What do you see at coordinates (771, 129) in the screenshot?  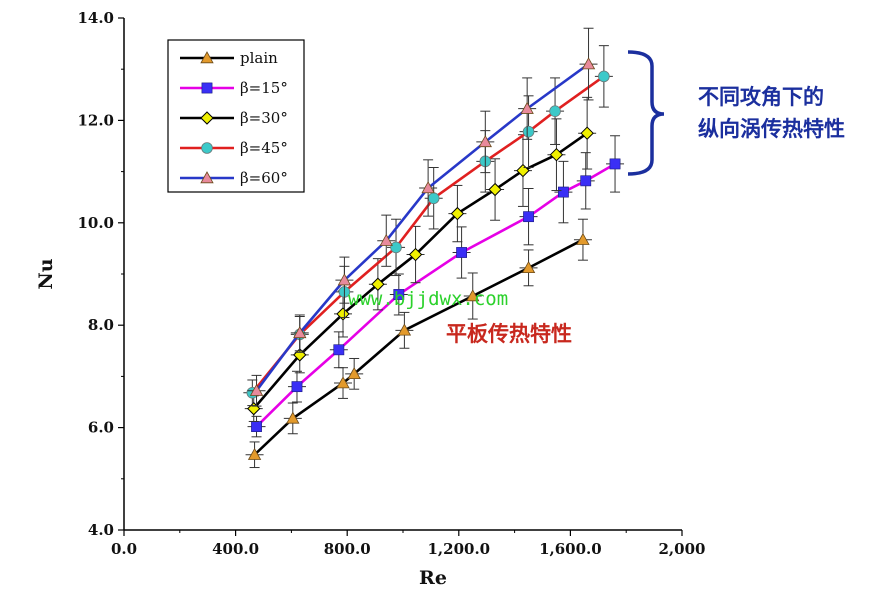 I see `annotation-bracket-line2: 纵向涡传热特性` at bounding box center [771, 129].